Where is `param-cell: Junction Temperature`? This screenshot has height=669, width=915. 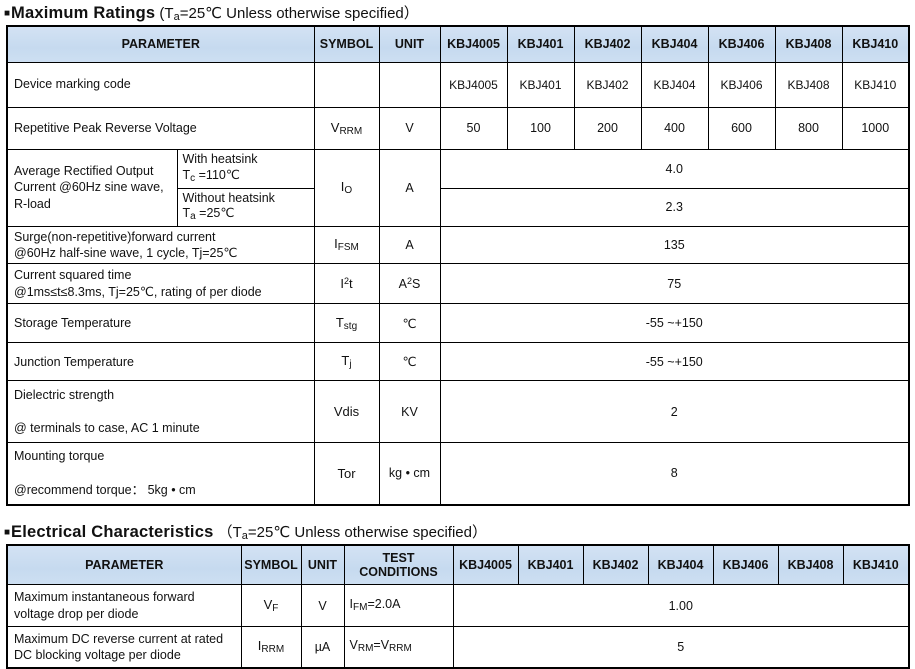
param-cell: Junction Temperature is located at coordinates (160, 362).